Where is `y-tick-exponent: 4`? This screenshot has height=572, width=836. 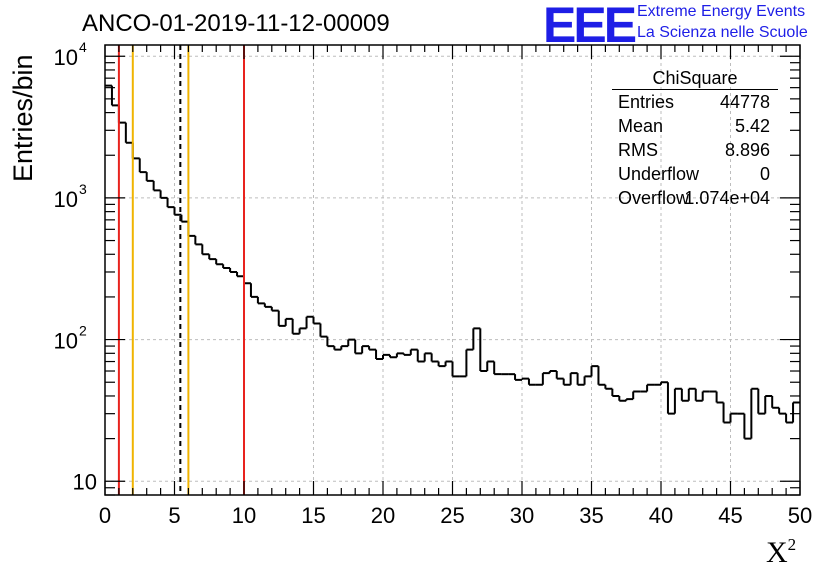 y-tick-exponent: 4 is located at coordinates (83, 47).